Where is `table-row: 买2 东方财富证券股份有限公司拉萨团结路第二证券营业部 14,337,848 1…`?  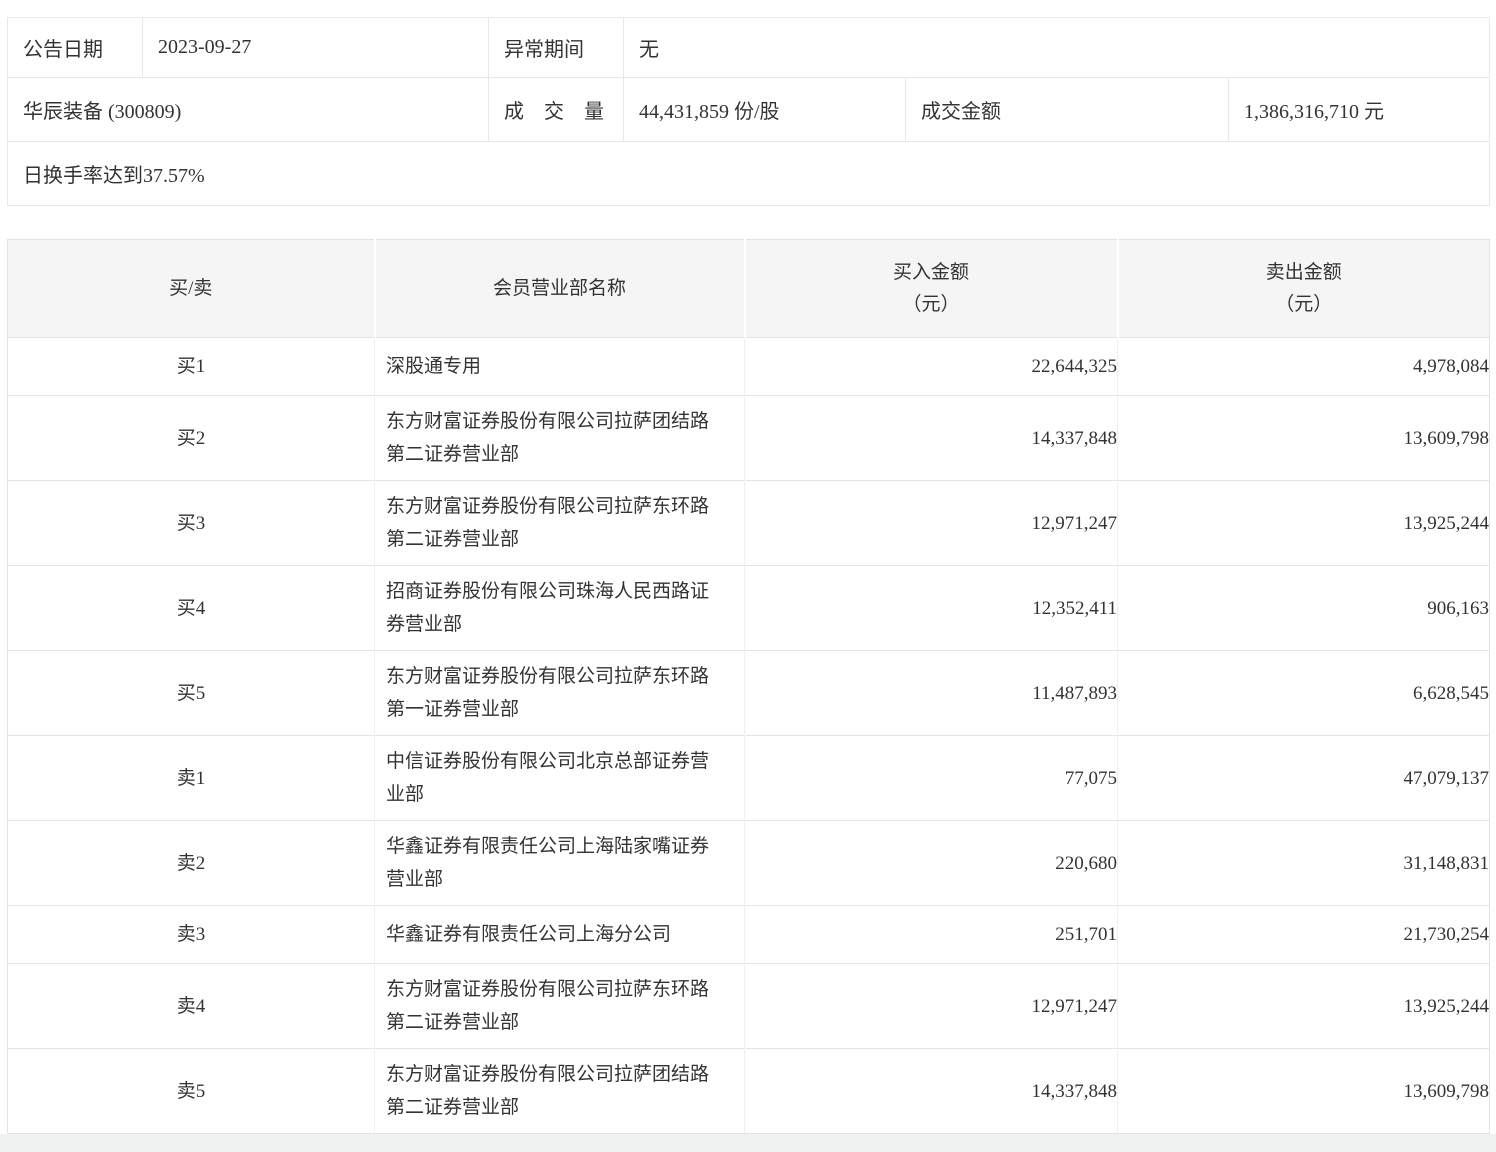
table-row: 买2 东方财富证券股份有限公司拉萨团结路第二证券营业部 14,337,848 1… is located at coordinates (748, 438).